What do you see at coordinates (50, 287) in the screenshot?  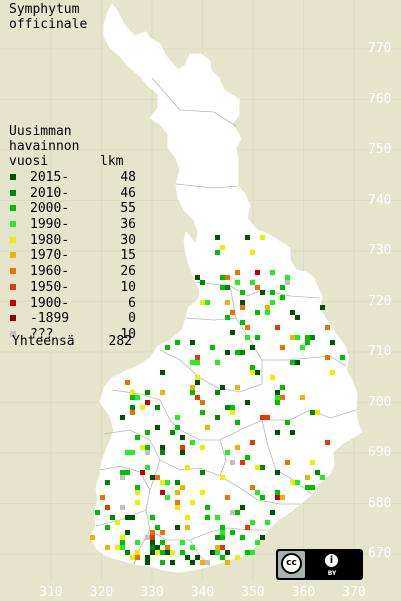 I see `legend-label: 1950-` at bounding box center [50, 287].